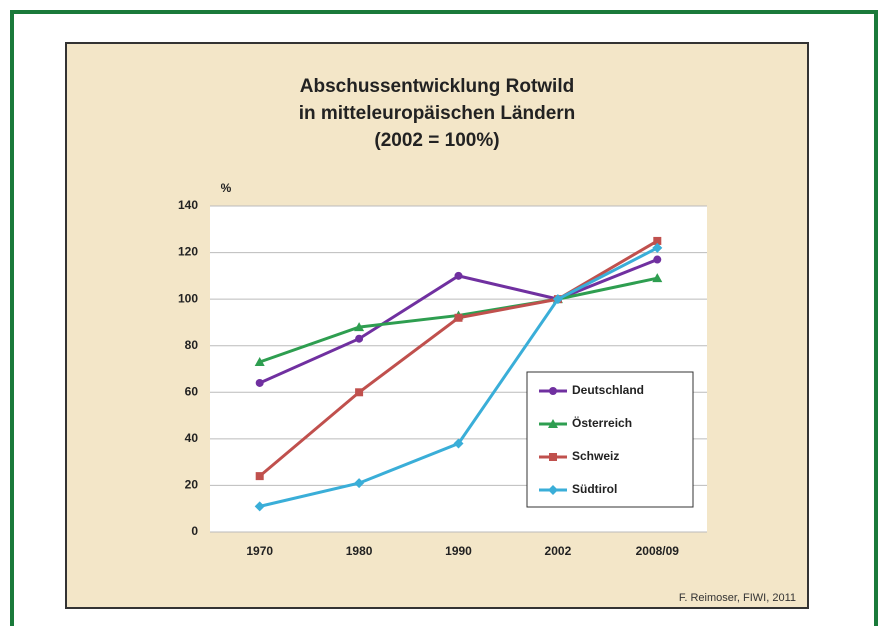 This screenshot has height=631, width=883. What do you see at coordinates (658, 551) in the screenshot?
I see `x-tick-label: 2008/09` at bounding box center [658, 551].